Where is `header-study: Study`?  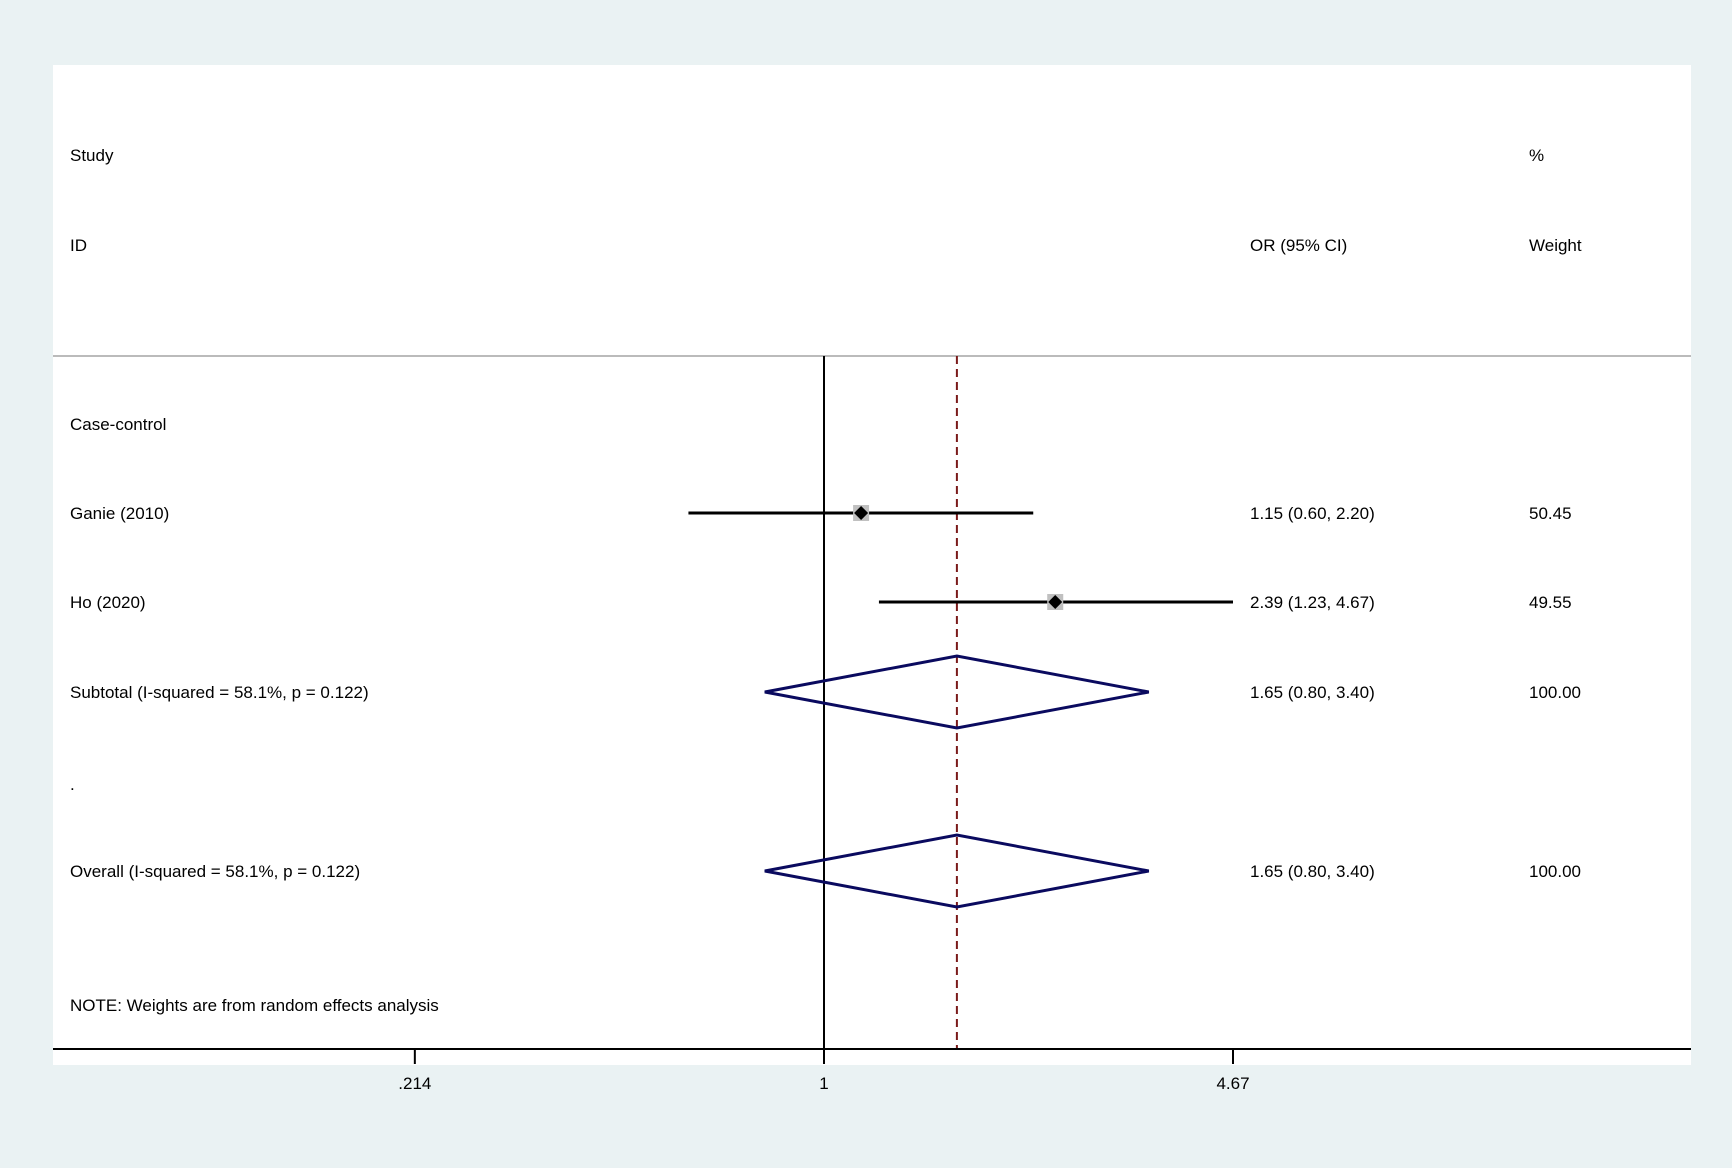 header-study: Study is located at coordinates (92, 155).